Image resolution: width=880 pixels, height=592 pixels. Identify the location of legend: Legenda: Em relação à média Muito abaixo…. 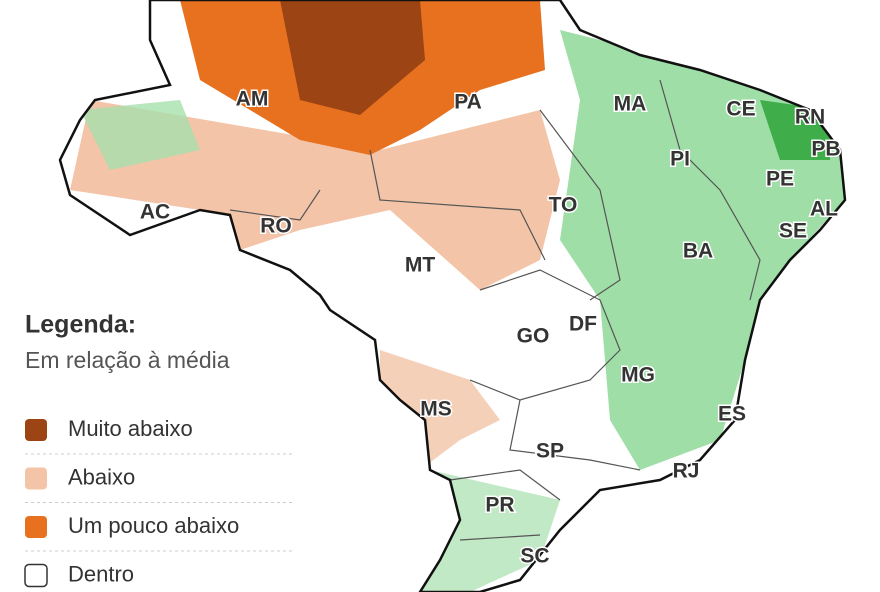
(159, 449).